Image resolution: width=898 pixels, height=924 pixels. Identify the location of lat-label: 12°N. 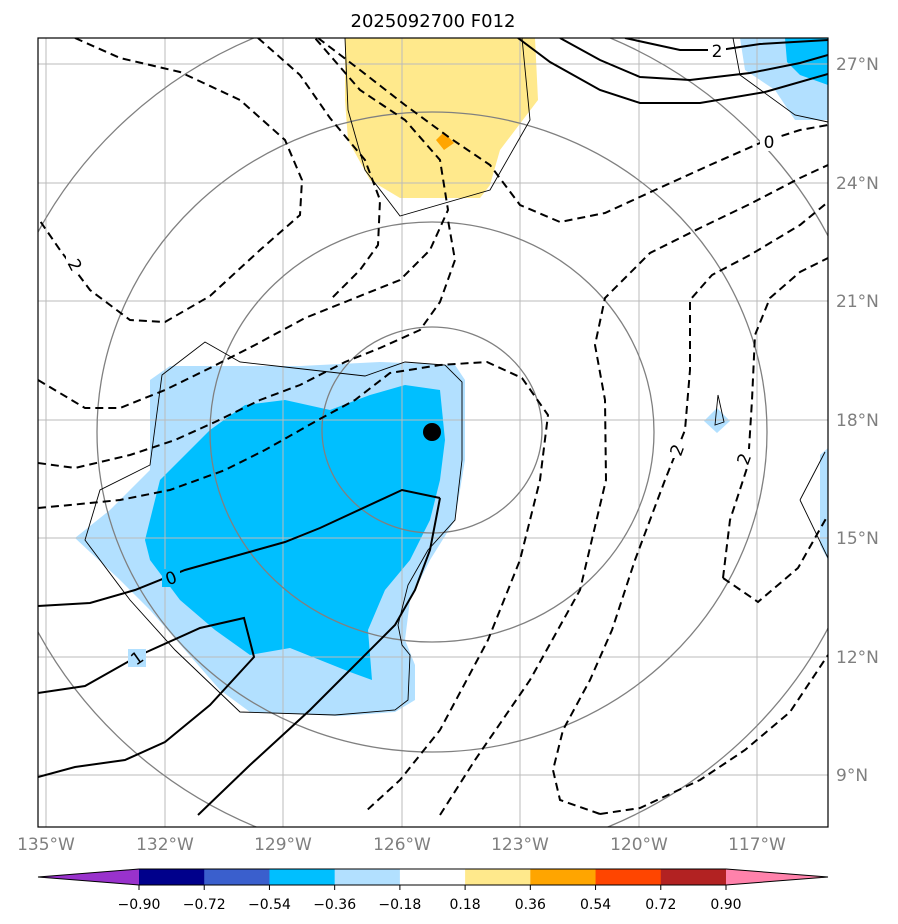
(857, 658).